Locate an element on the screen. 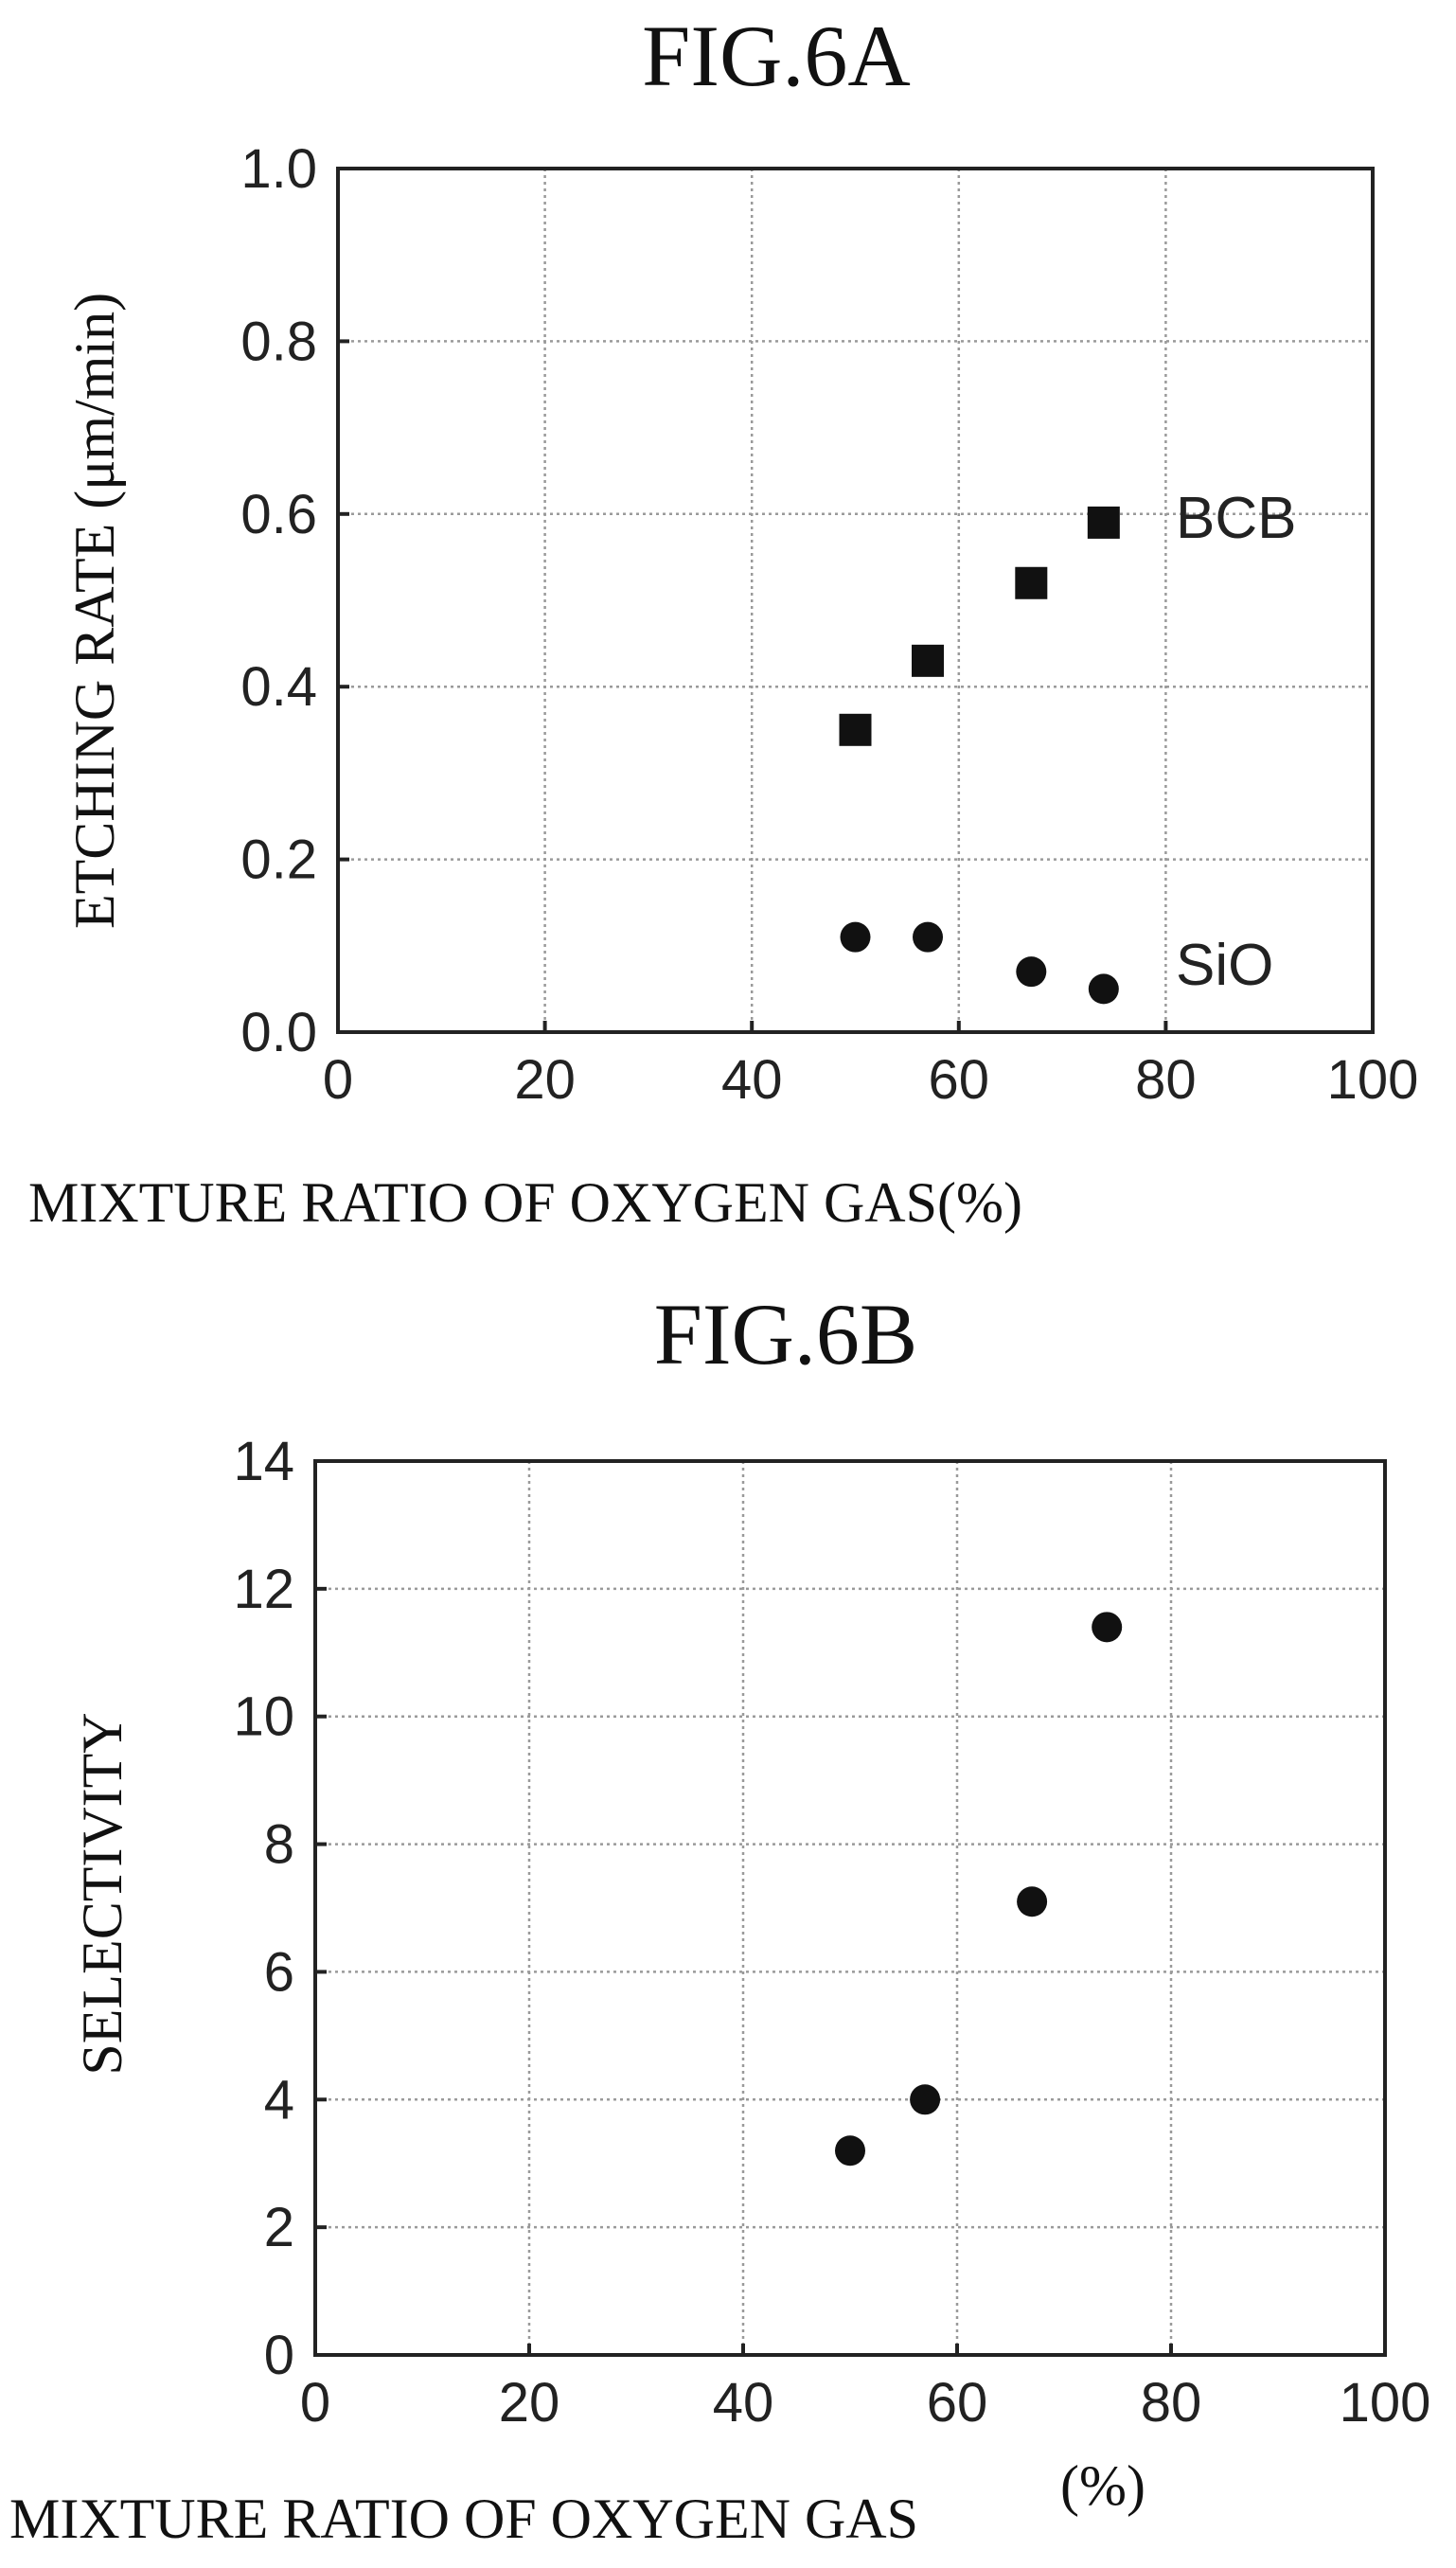  figure-6a-x-tick-label: 0 is located at coordinates (338, 1080).